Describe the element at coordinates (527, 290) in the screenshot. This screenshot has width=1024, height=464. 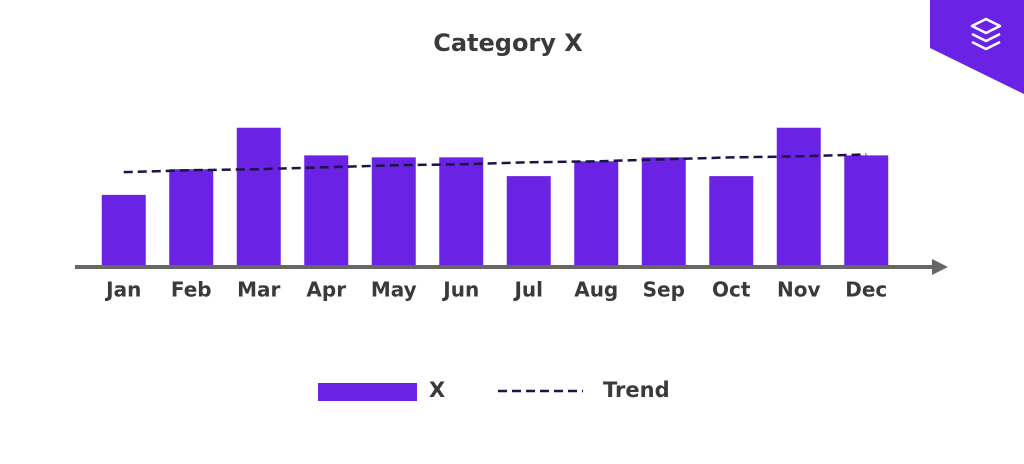
I see `x-tick-label: Jul` at that location.